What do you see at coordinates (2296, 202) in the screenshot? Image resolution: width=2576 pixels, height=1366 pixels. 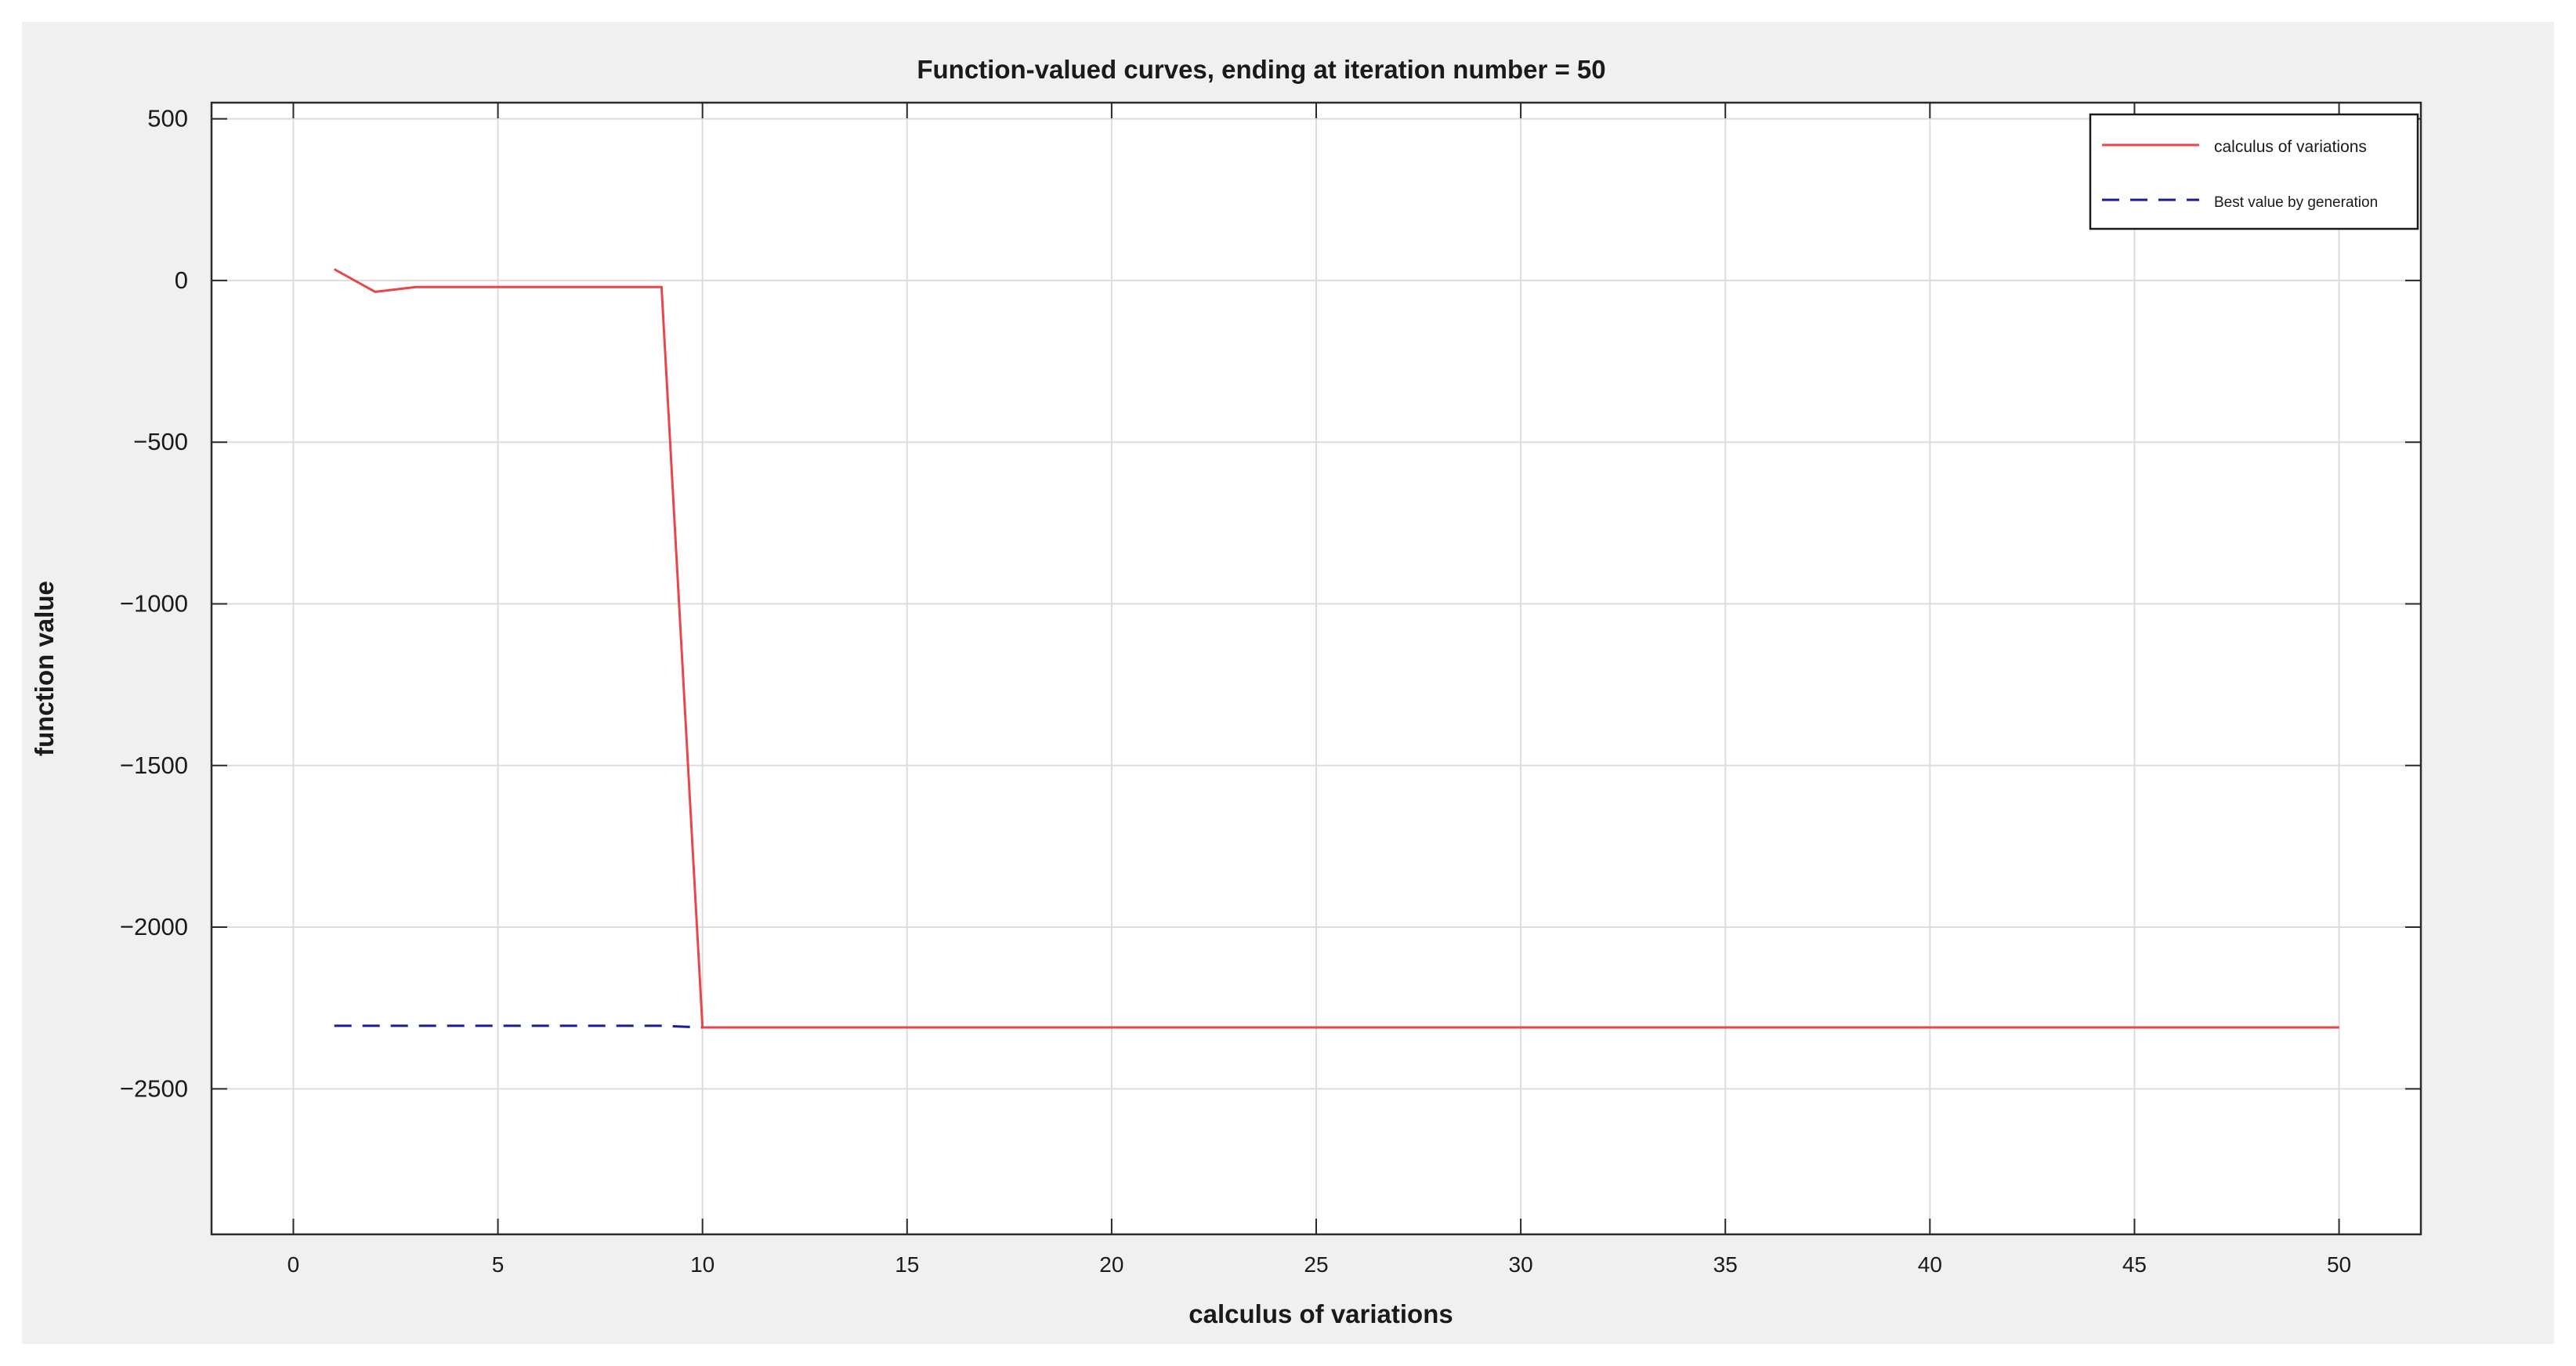 I see `legend-label-best-value: Best value by generation` at bounding box center [2296, 202].